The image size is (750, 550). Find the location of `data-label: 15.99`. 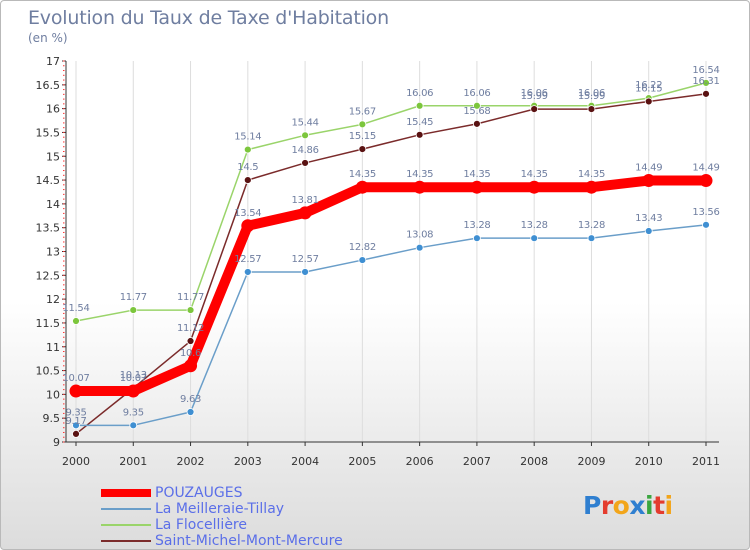

data-label: 15.99 is located at coordinates (534, 96).